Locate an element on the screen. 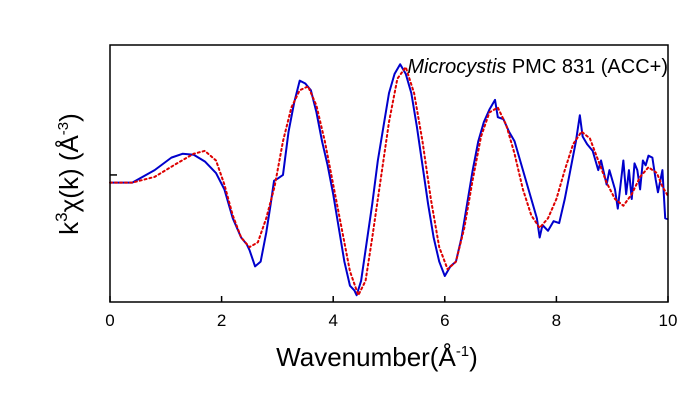  y-axis-title-main: χ(k) (Å is located at coordinates (69, 174).